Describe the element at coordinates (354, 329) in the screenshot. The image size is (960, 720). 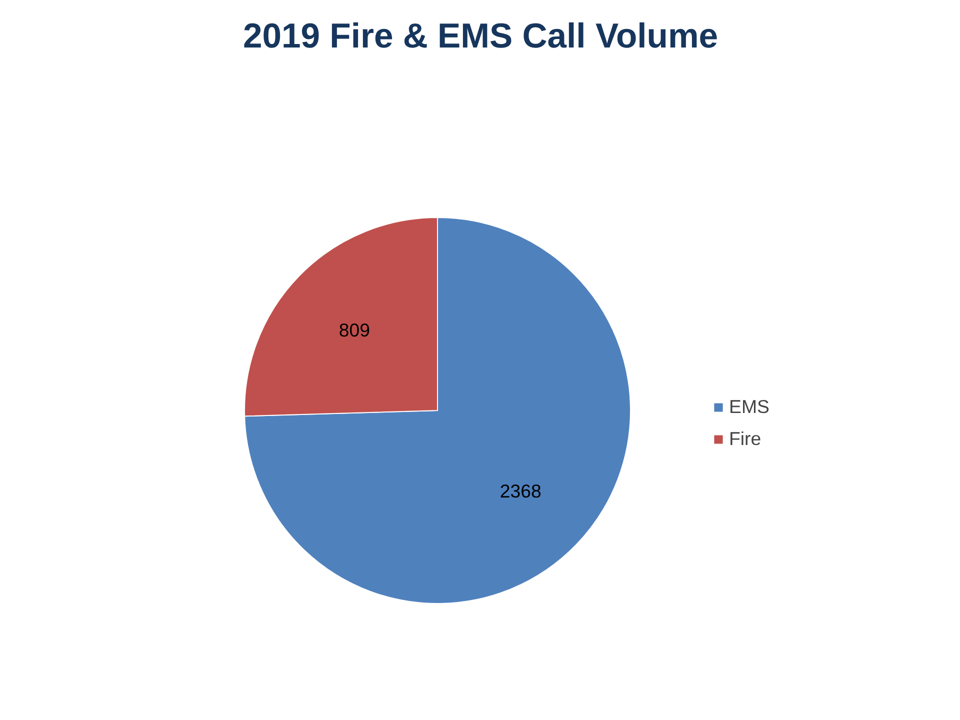
I see `data-label: 809` at that location.